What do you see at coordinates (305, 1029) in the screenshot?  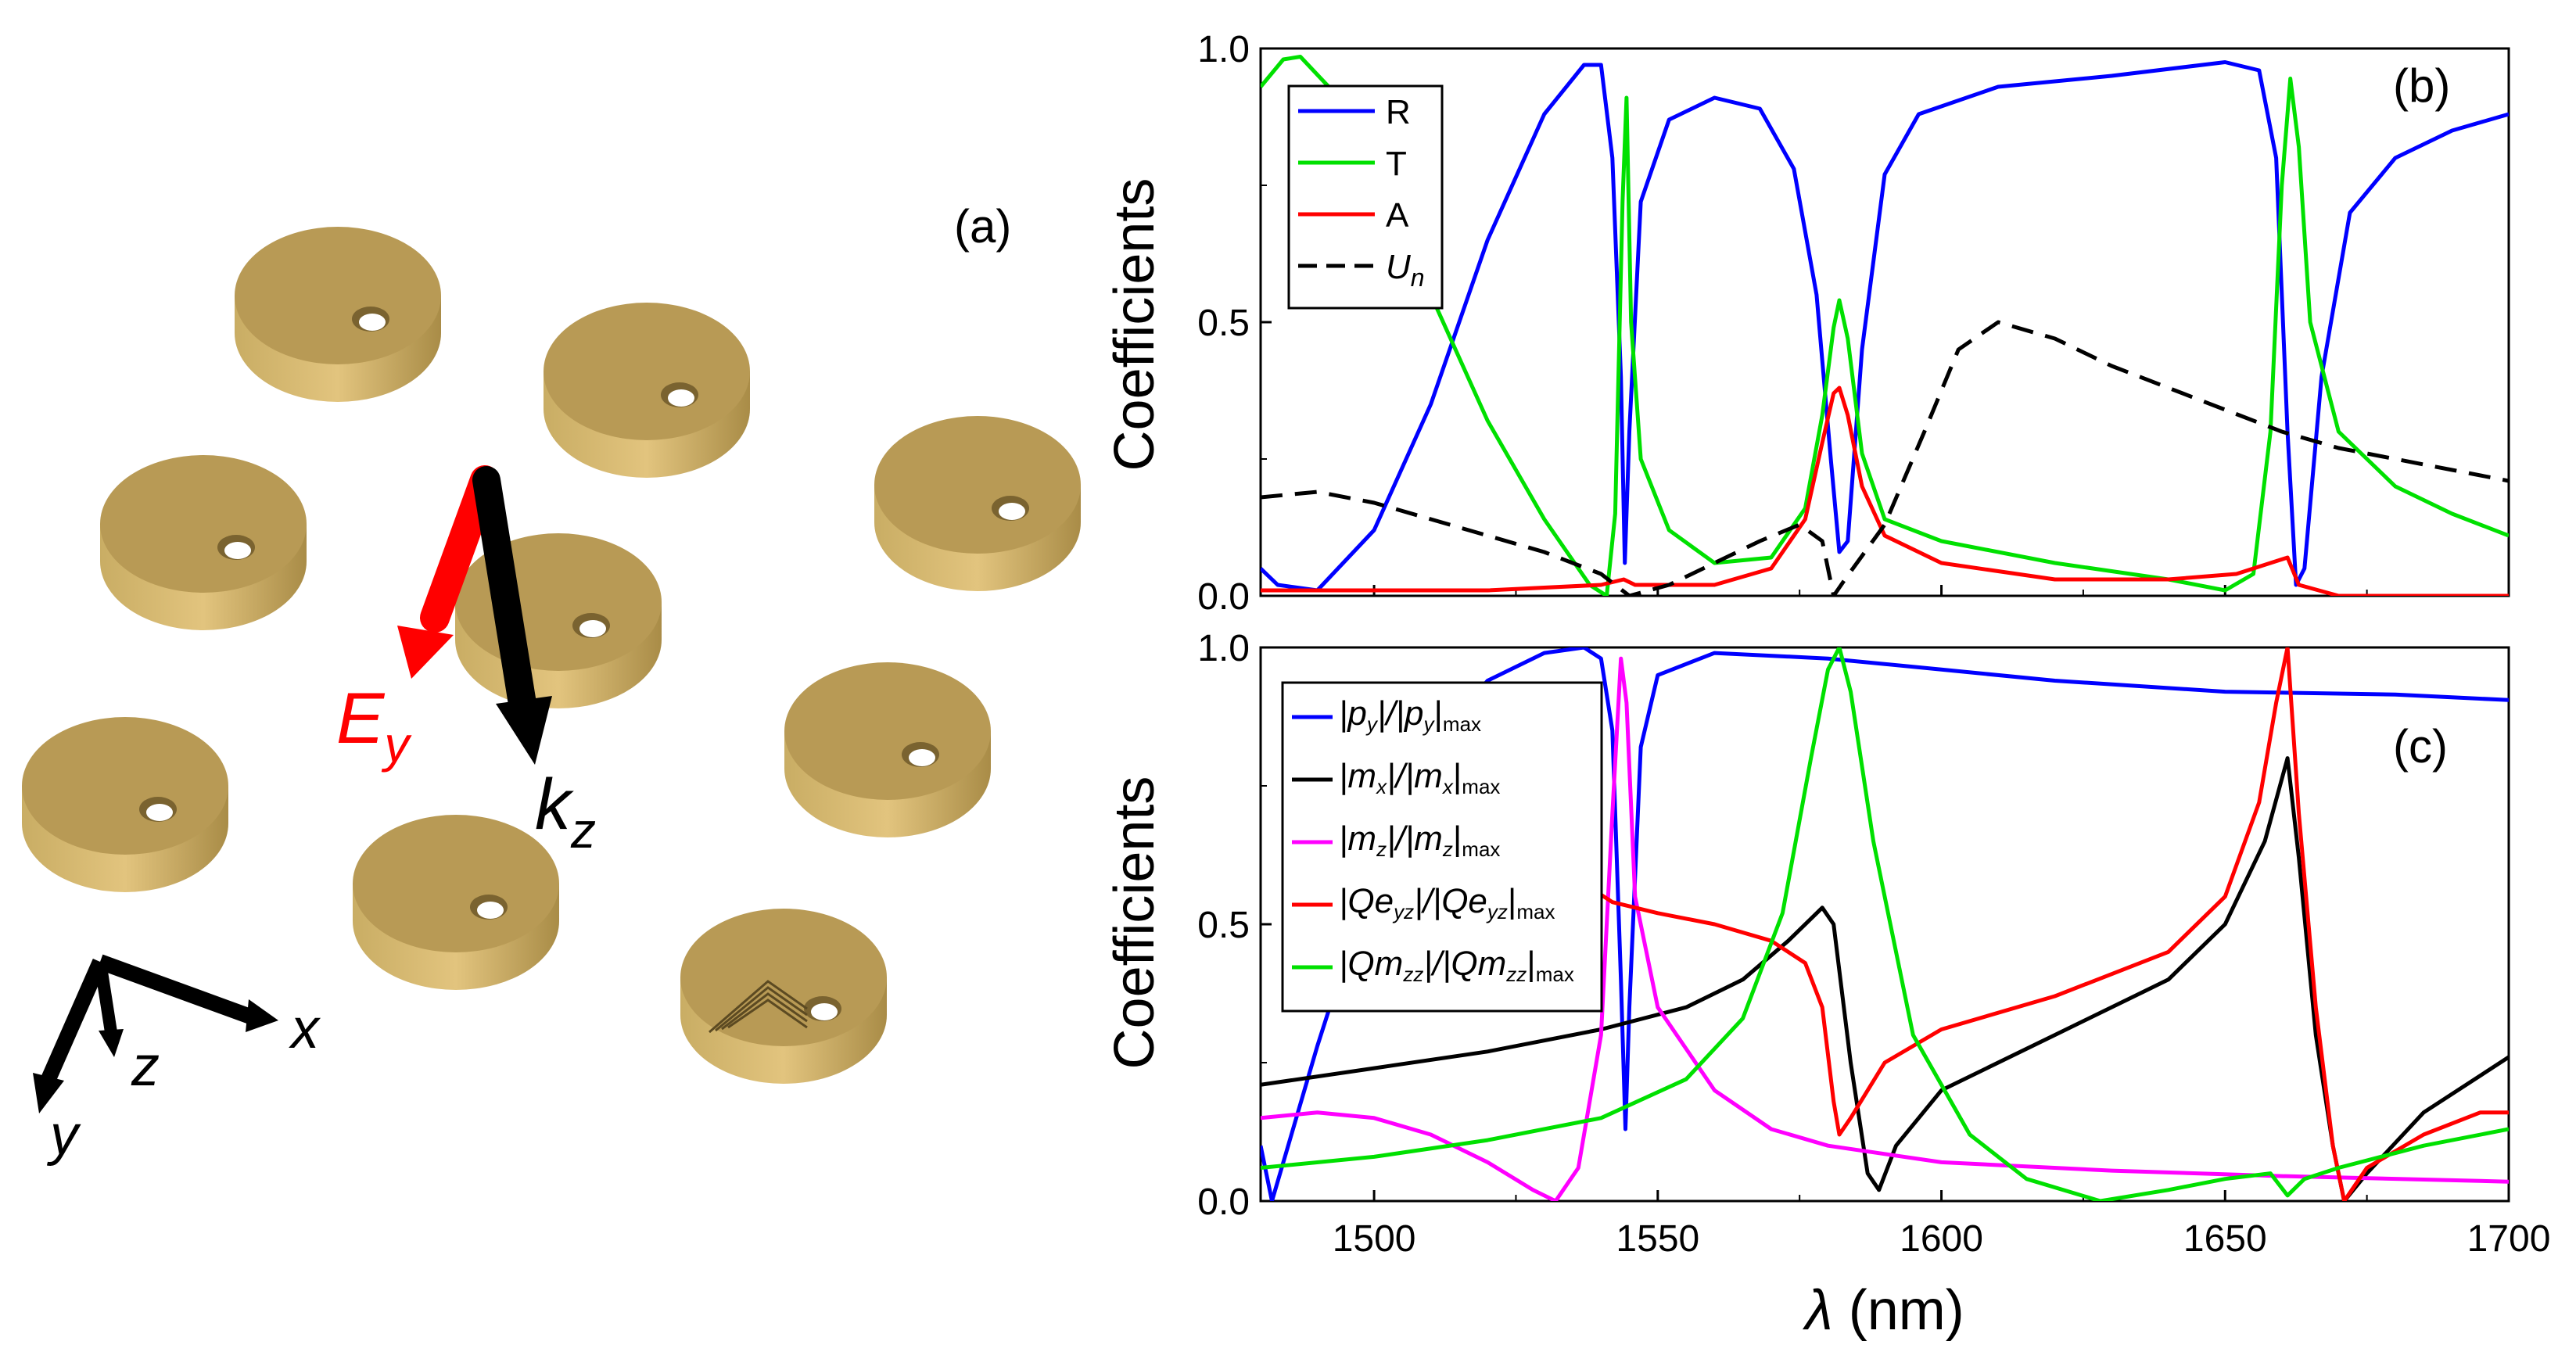 I see `axis-x-label: x` at bounding box center [305, 1029].